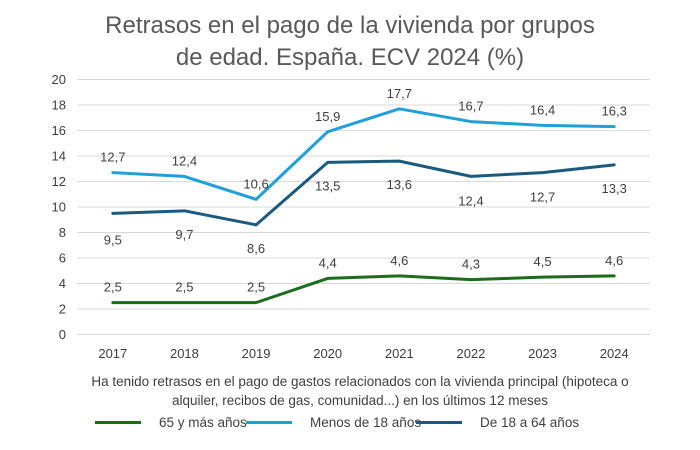 This screenshot has width=700, height=450. Describe the element at coordinates (614, 188) in the screenshot. I see `data-label: 13,3` at that location.